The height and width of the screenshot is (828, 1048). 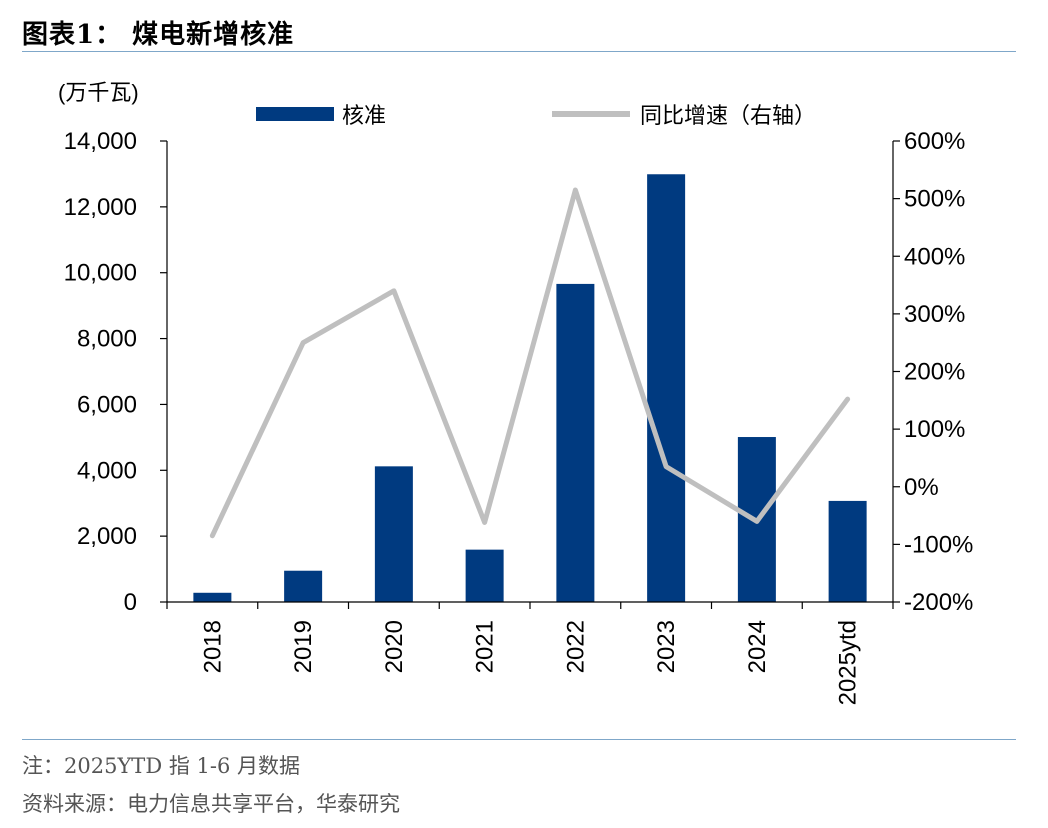 What do you see at coordinates (107, 339) in the screenshot?
I see `left-axis-tick-label: 8,000` at bounding box center [107, 339].